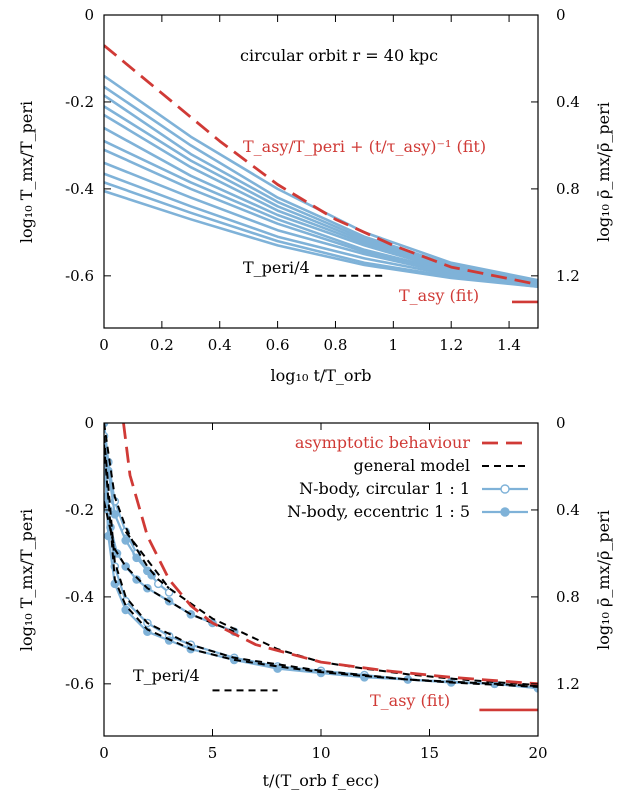 The width and height of the screenshot is (634, 800). Describe the element at coordinates (394, 345) in the screenshot. I see `x-tick-label: 1` at that location.